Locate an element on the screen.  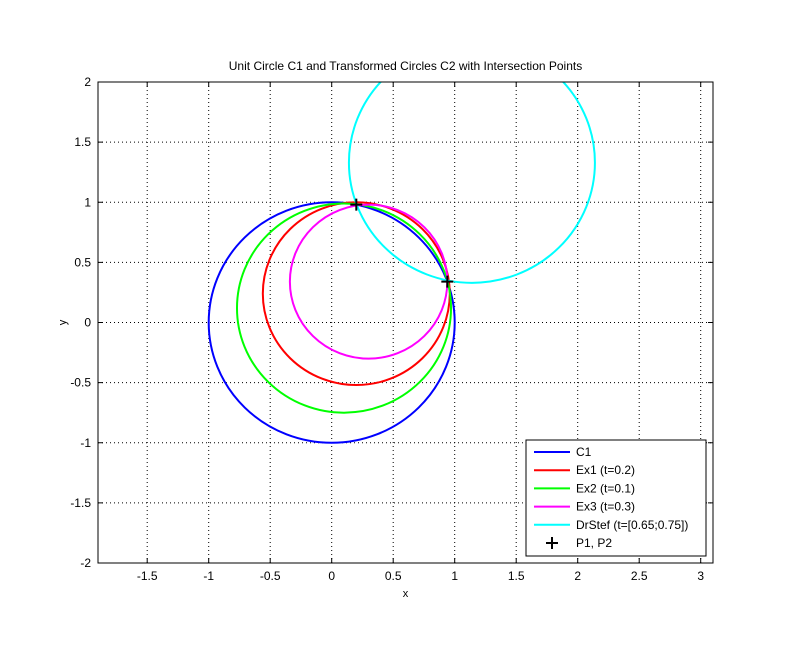
x-tick-label: 3 is located at coordinates (700, 576).